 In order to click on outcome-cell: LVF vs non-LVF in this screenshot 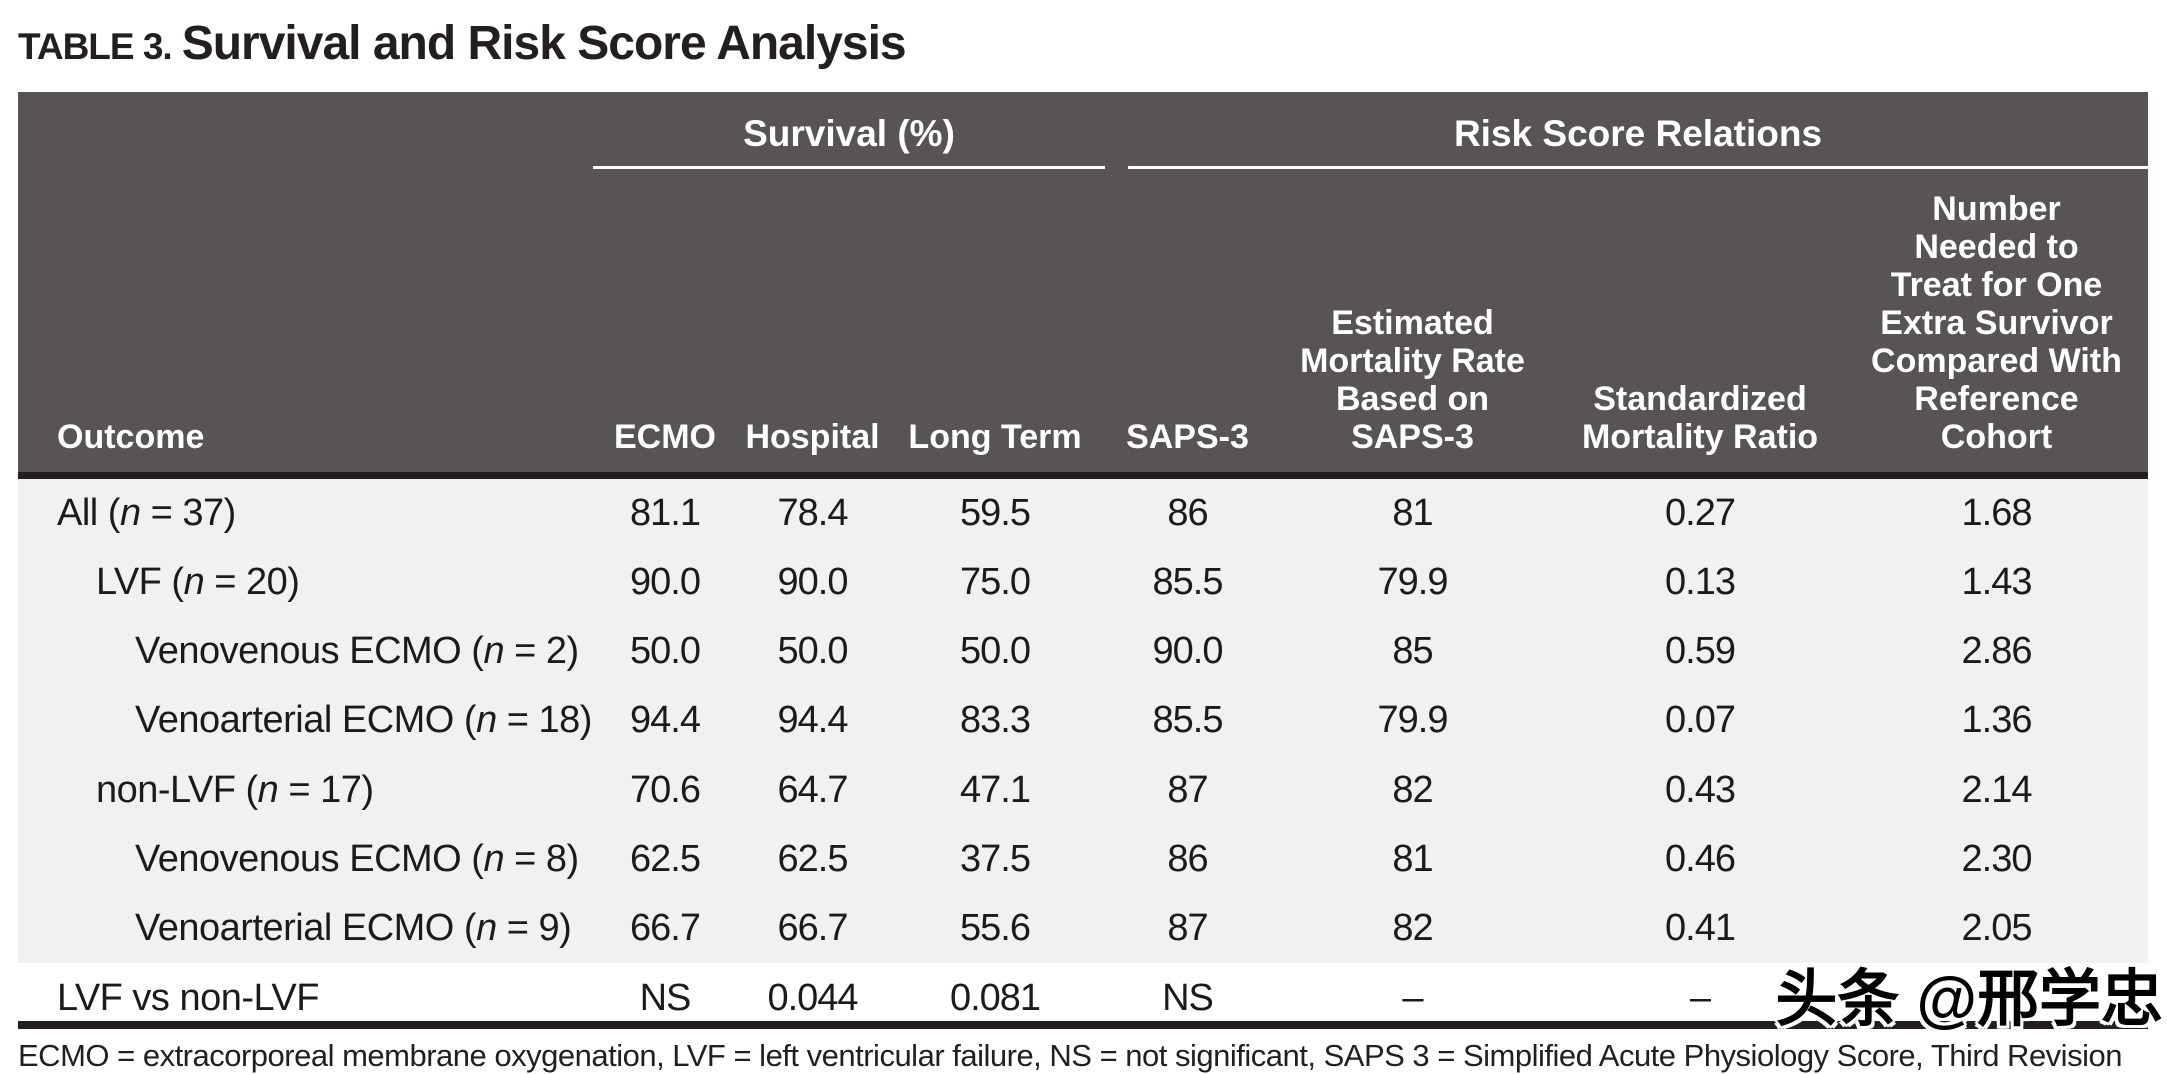, I will do `click(188, 998)`.